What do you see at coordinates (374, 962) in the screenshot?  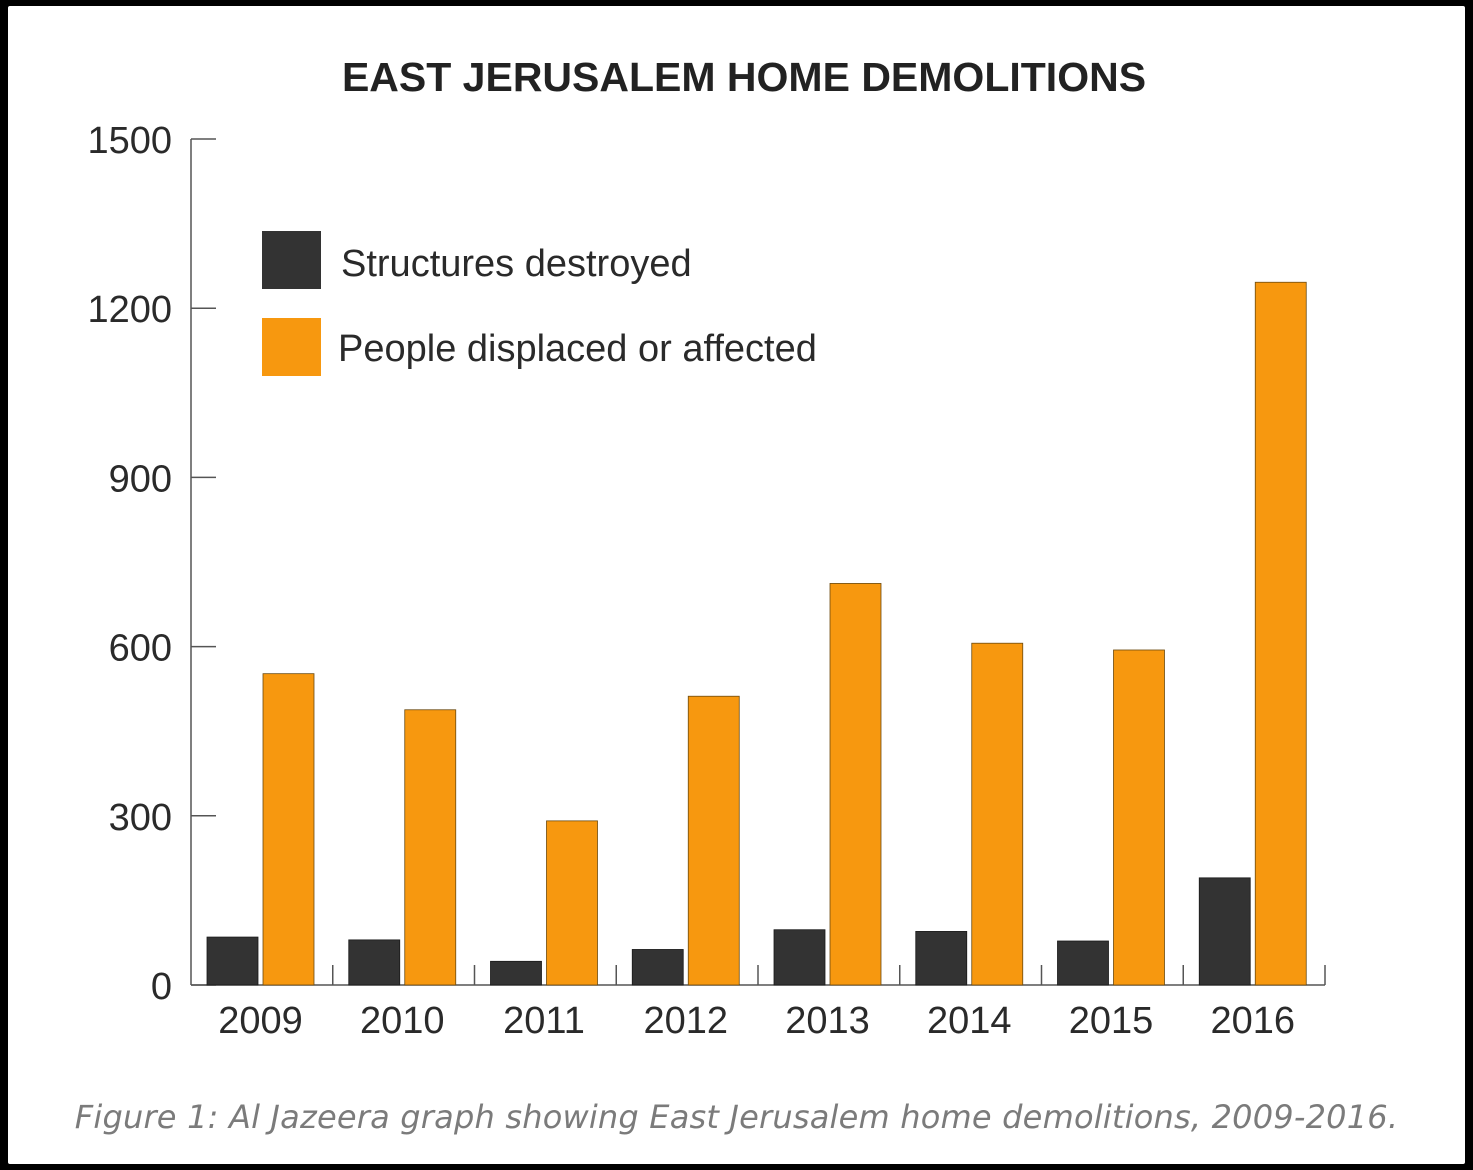 I see `bar-structures-2010` at bounding box center [374, 962].